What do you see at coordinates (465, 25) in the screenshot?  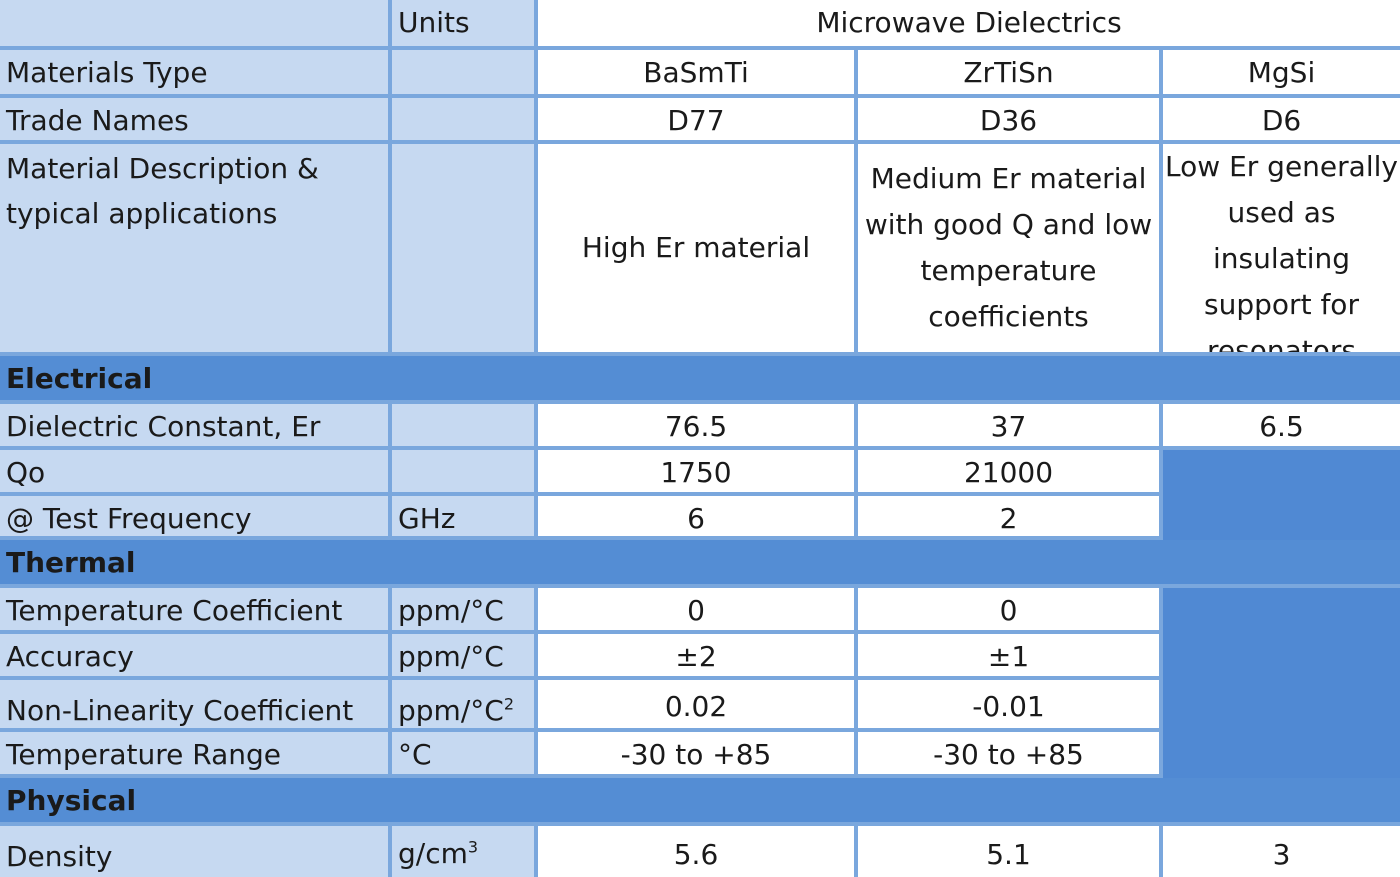 I see `units-header: Units` at bounding box center [465, 25].